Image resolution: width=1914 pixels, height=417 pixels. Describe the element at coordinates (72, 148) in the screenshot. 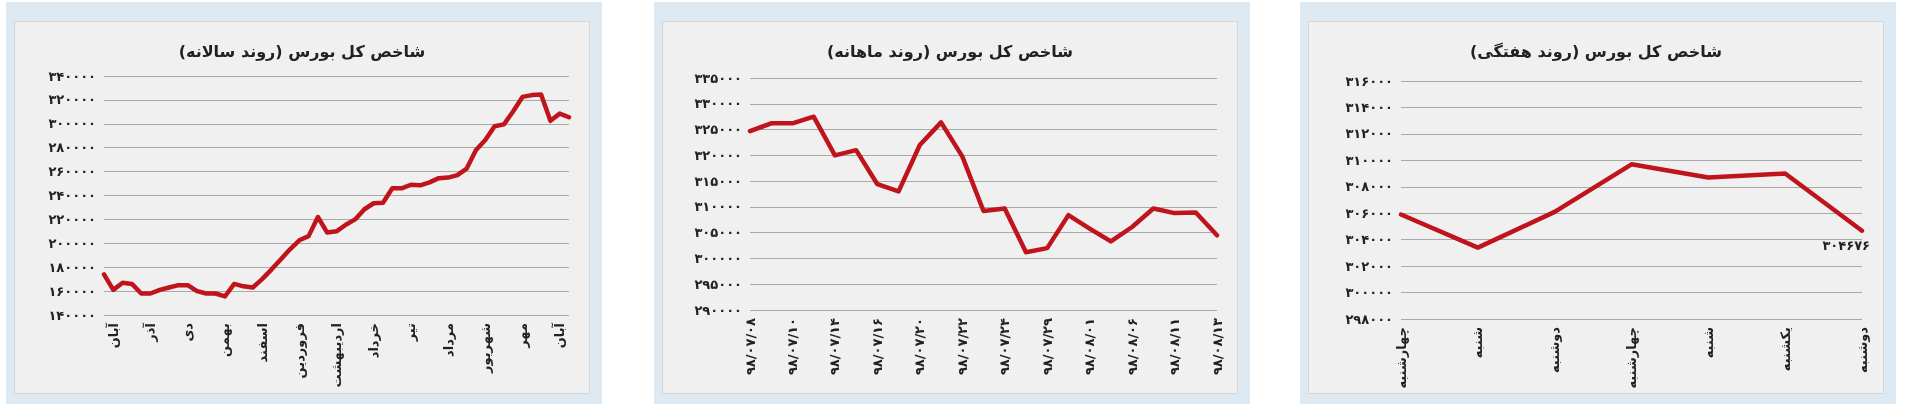

I see `y-tick-label: ۲۸۰۰۰۰` at that location.